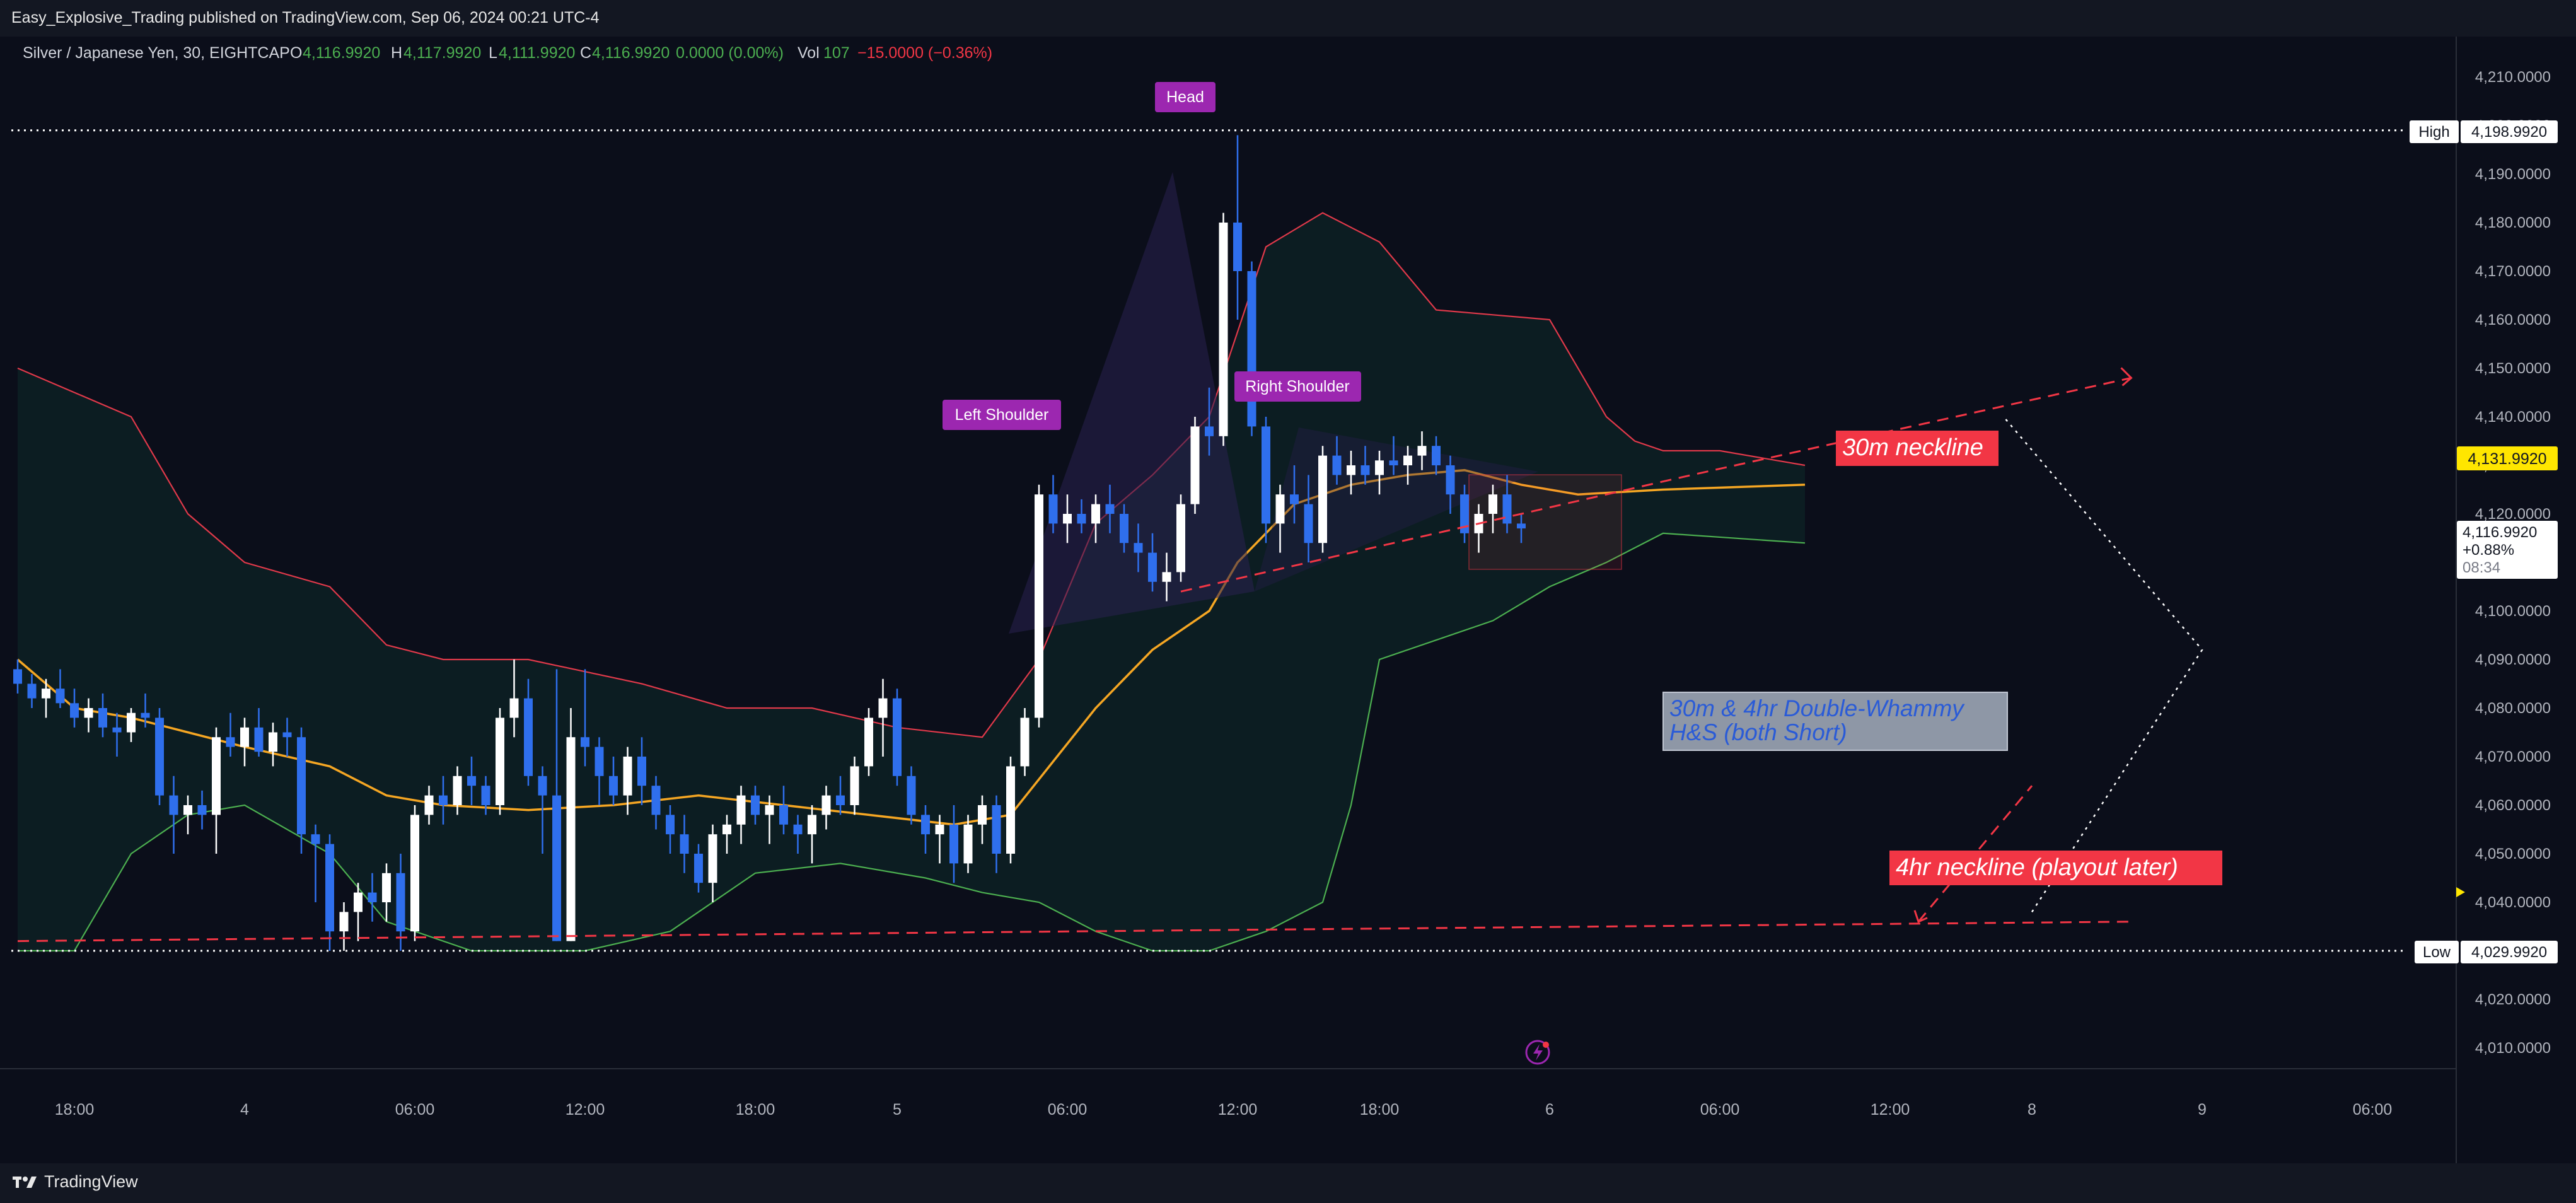  I want to click on y-tick-label: 4,040.0000, so click(2513, 902).